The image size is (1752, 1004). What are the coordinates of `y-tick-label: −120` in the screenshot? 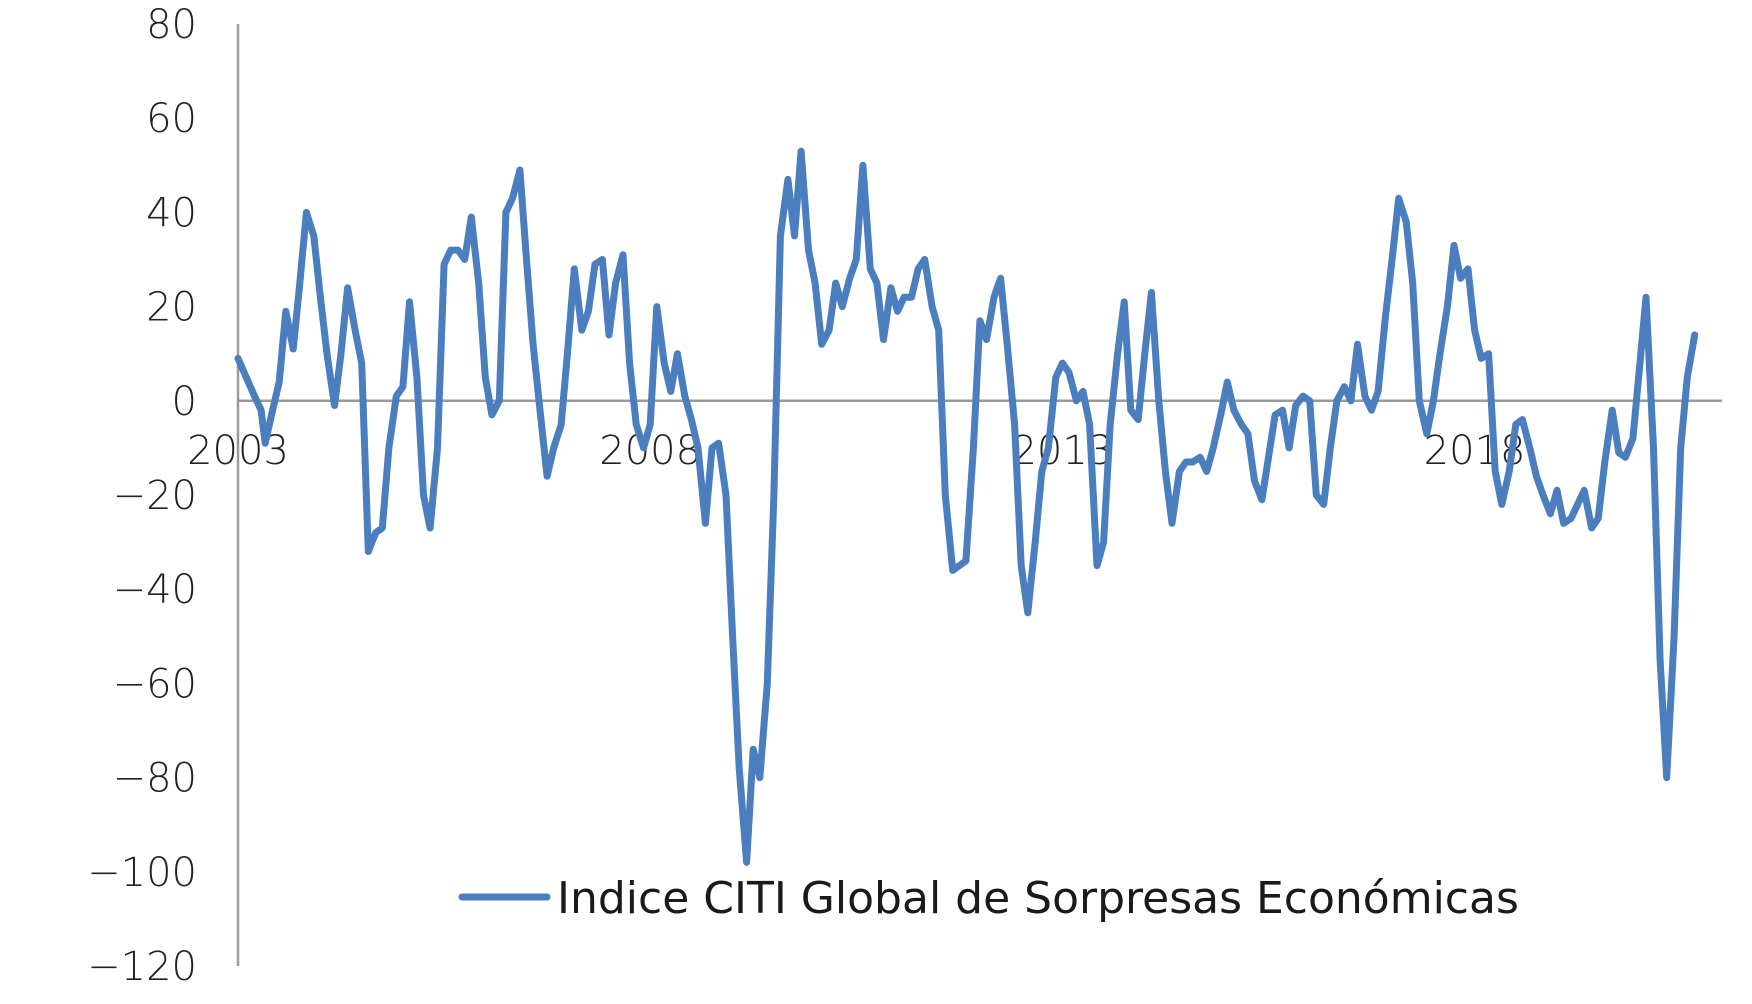 It's located at (142, 967).